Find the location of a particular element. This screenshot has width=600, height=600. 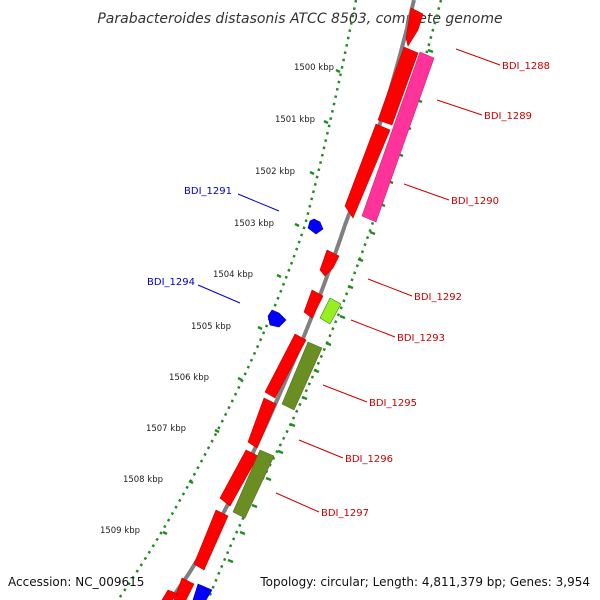

gene-bottom-red is located at coordinates (184, 588).